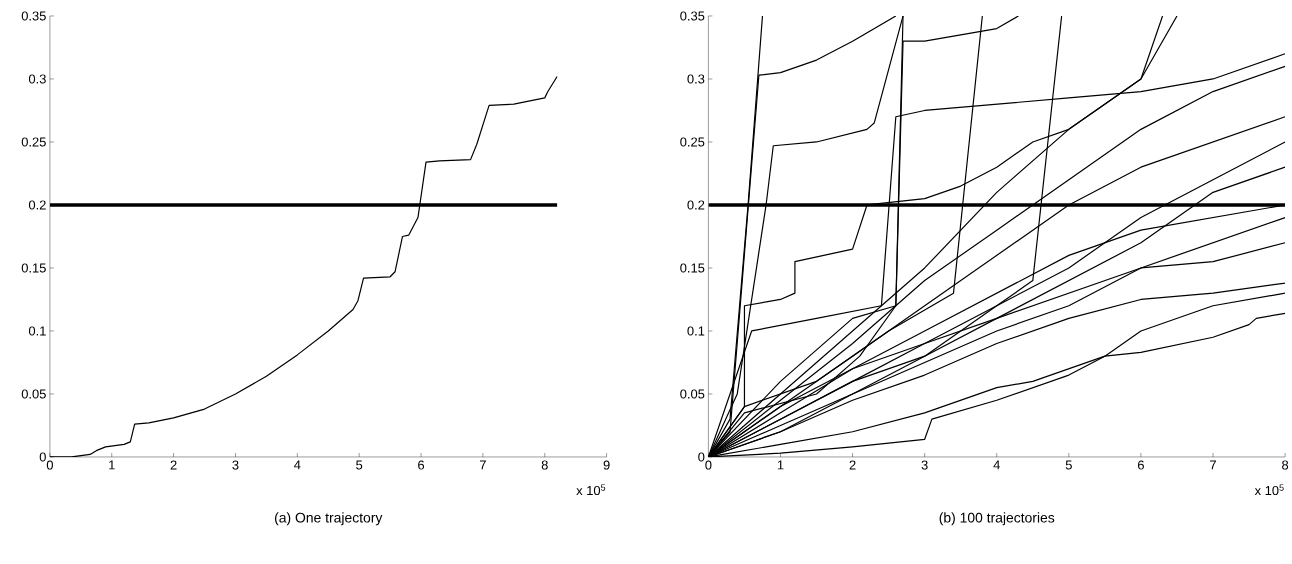 The width and height of the screenshot is (1292, 564). I want to click on x-tick-label: 9, so click(606, 465).